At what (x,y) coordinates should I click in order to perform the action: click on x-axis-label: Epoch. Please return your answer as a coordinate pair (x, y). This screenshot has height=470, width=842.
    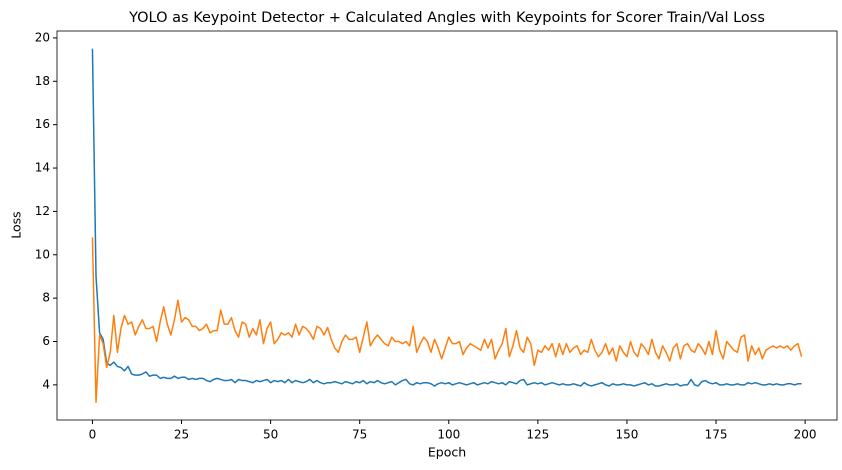
    Looking at the image, I should click on (447, 452).